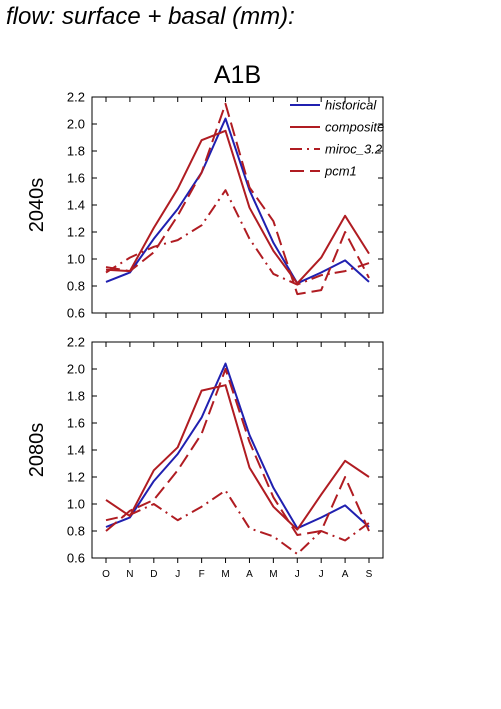 This screenshot has width=501, height=709. I want to click on legend-label: composite, so click(354, 127).